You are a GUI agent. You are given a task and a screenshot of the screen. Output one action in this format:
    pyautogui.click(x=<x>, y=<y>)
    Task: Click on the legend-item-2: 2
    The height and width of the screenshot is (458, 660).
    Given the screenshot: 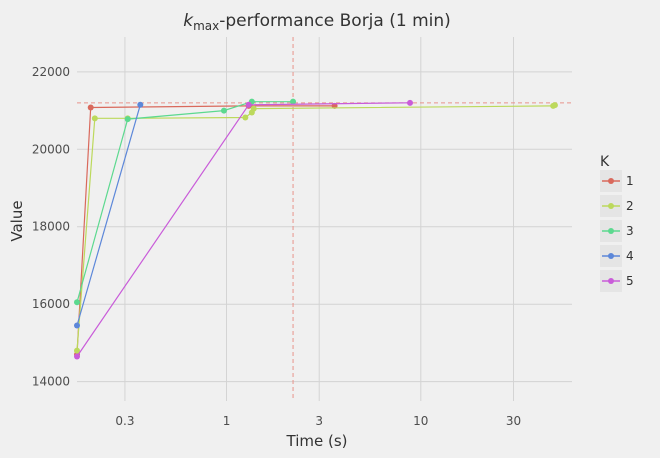 What is the action you would take?
    pyautogui.click(x=617, y=206)
    